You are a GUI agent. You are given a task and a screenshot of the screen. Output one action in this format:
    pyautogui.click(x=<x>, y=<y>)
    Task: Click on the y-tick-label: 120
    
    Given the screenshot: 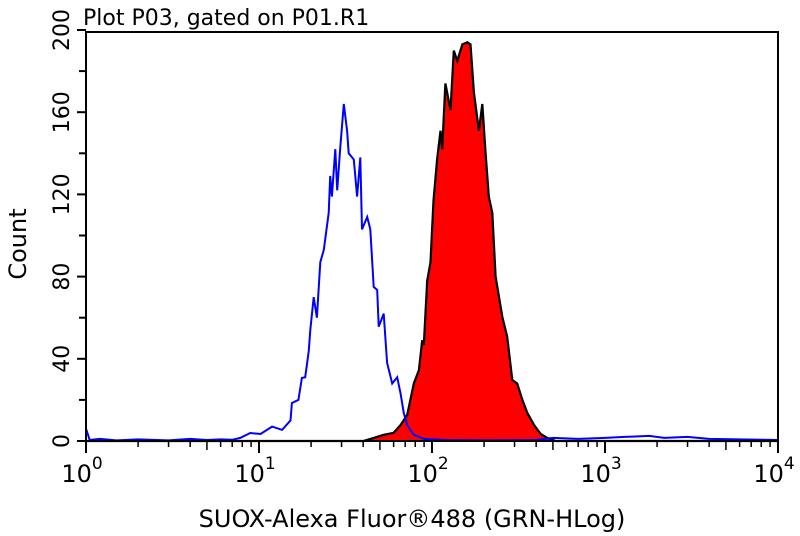 What is the action you would take?
    pyautogui.click(x=62, y=194)
    